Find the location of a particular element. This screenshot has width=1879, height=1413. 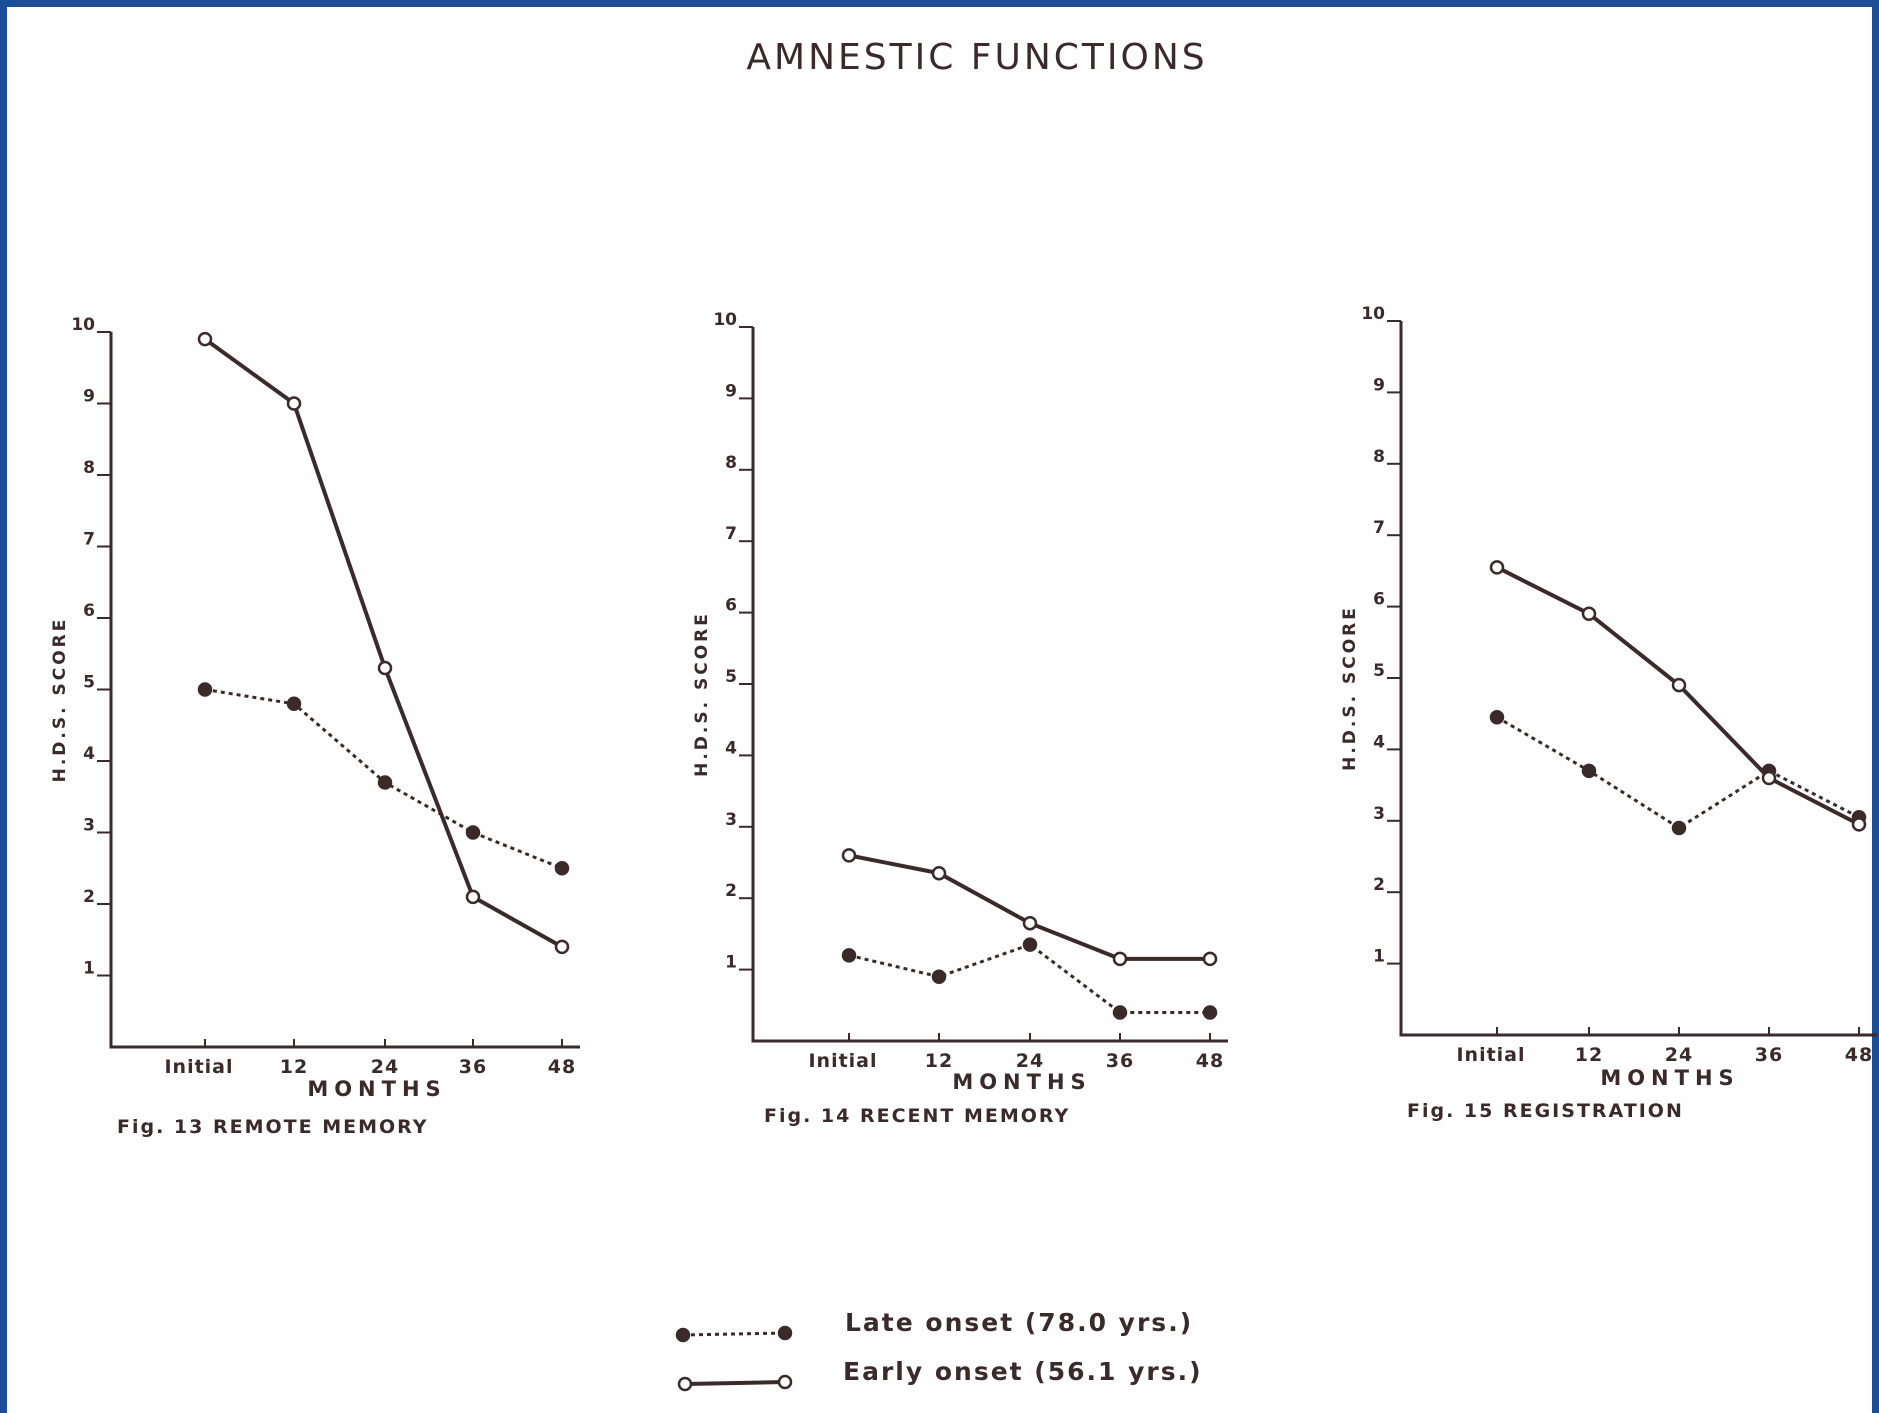

figure-caption: Fig. 15 REGISTRATION is located at coordinates (1545, 1111).